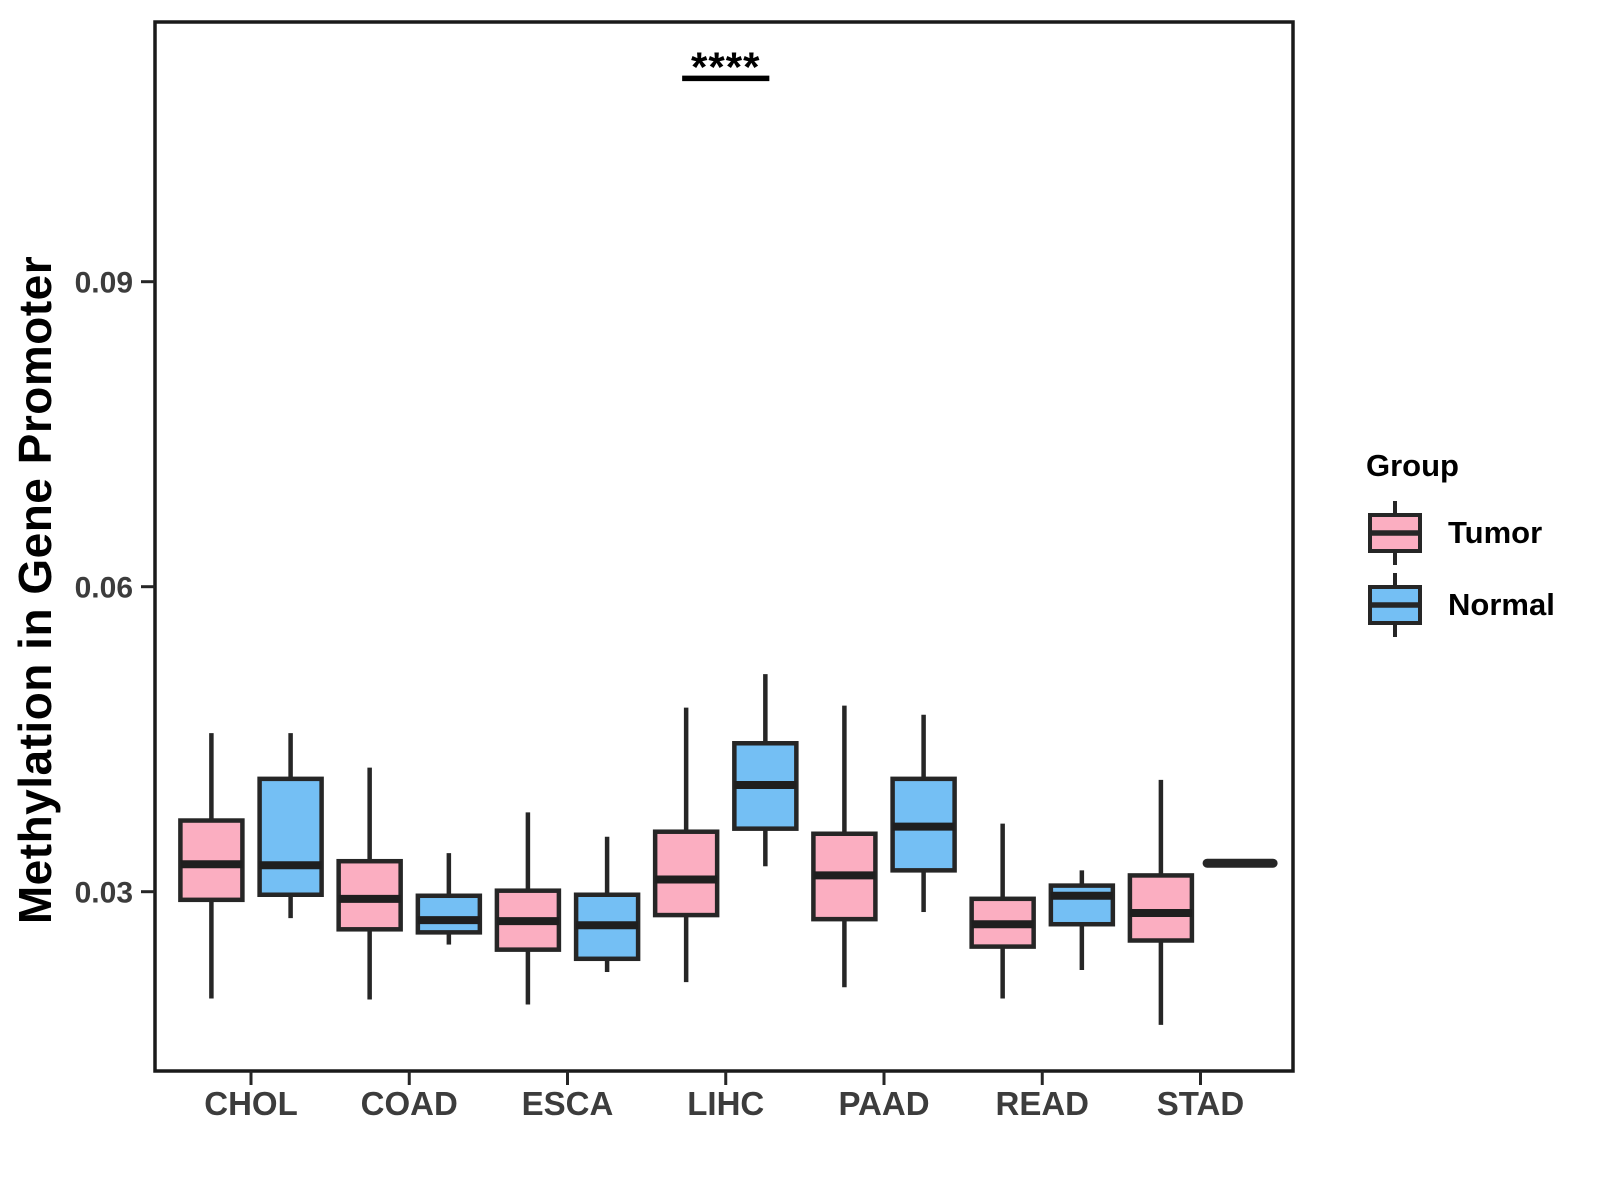 The image size is (1600, 1200). What do you see at coordinates (725, 1103) in the screenshot?
I see `x-tick-label-lihc: LIHC` at bounding box center [725, 1103].